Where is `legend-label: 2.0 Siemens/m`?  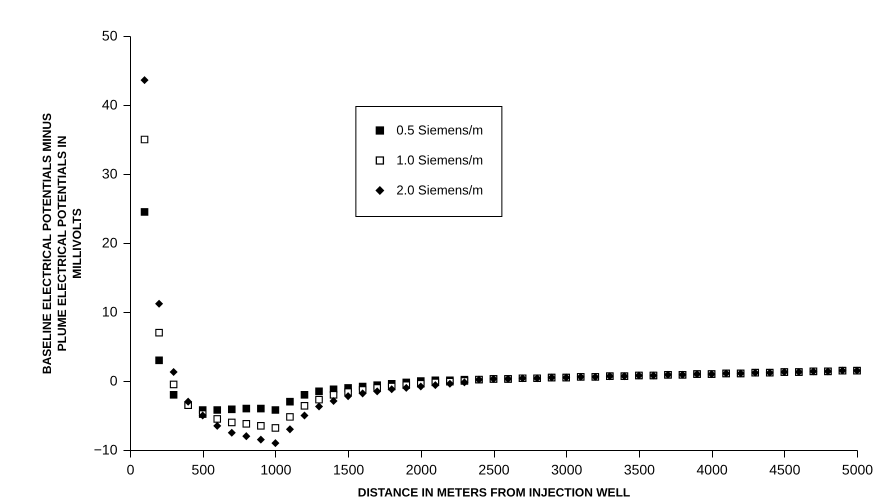
legend-label: 2.0 Siemens/m is located at coordinates (440, 190).